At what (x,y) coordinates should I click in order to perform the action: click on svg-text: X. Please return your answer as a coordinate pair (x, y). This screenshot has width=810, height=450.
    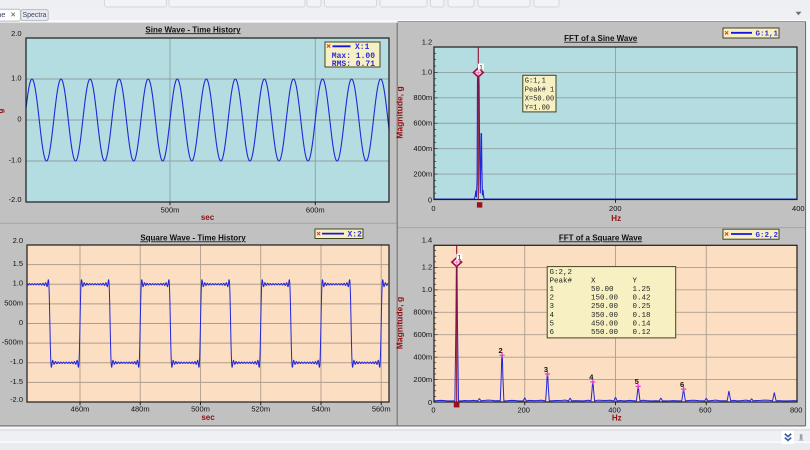
    Looking at the image, I should click on (593, 281).